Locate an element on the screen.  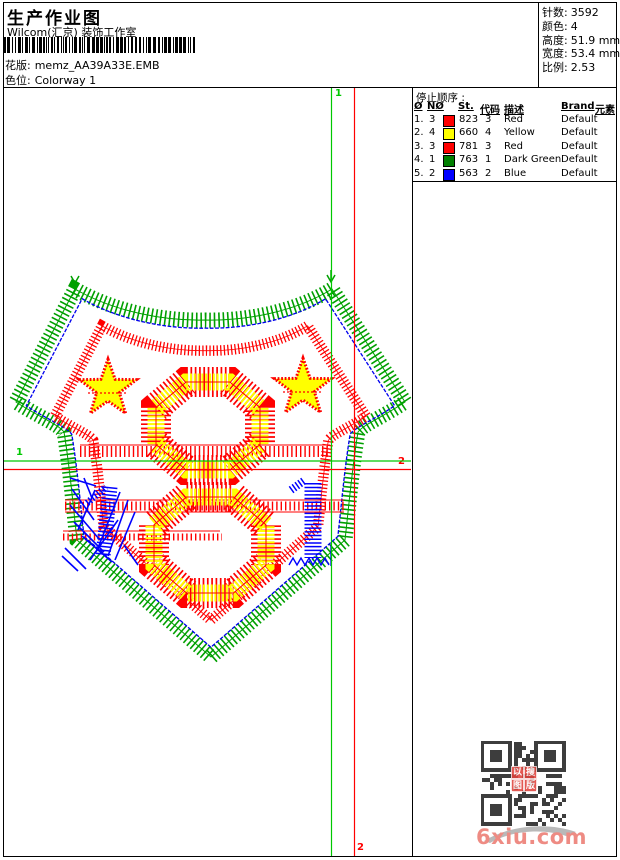
col-needle: NØ is located at coordinates (435, 106).